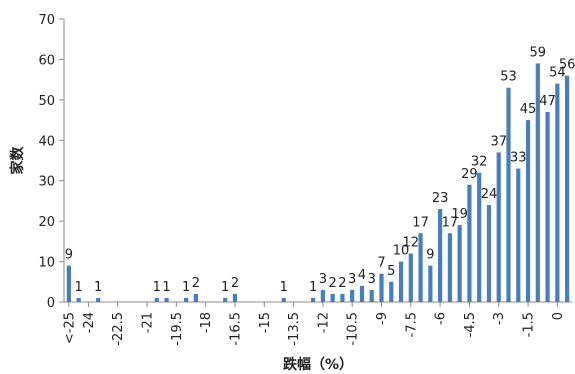 This screenshot has height=374, width=575. I want to click on x-tick-label: -10.5, so click(353, 329).